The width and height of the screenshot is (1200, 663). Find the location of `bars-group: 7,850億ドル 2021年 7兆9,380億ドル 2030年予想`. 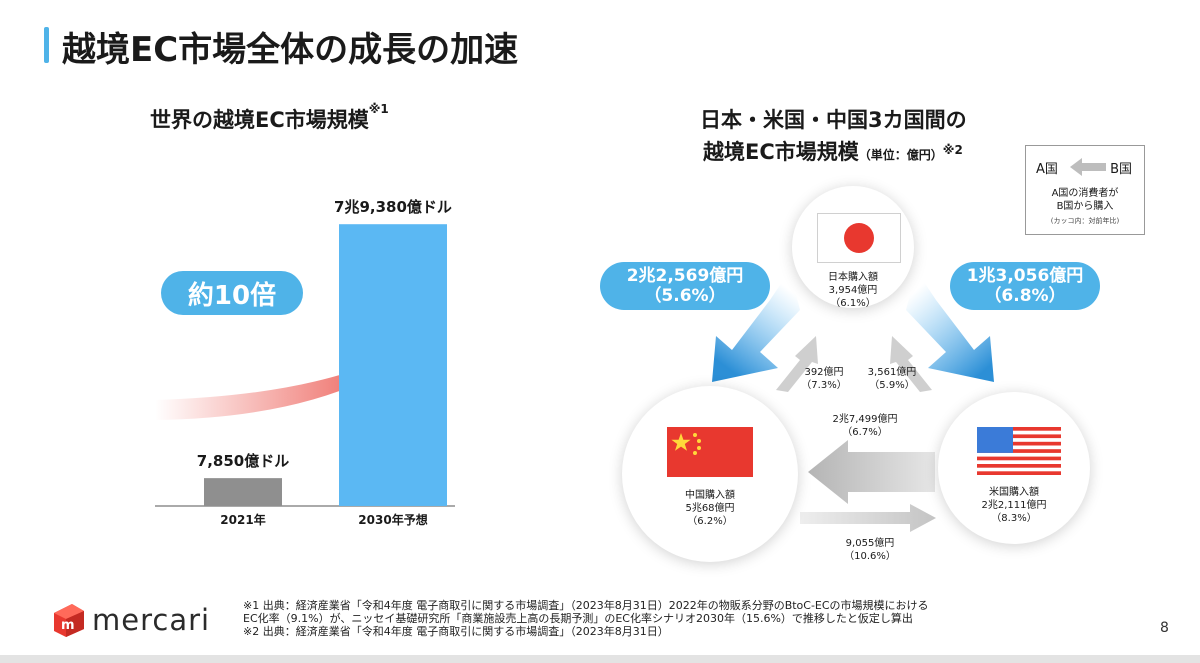

bars-group: 7,850億ドル 2021年 7兆9,380億ドル 2030年予想 is located at coordinates (324, 362).